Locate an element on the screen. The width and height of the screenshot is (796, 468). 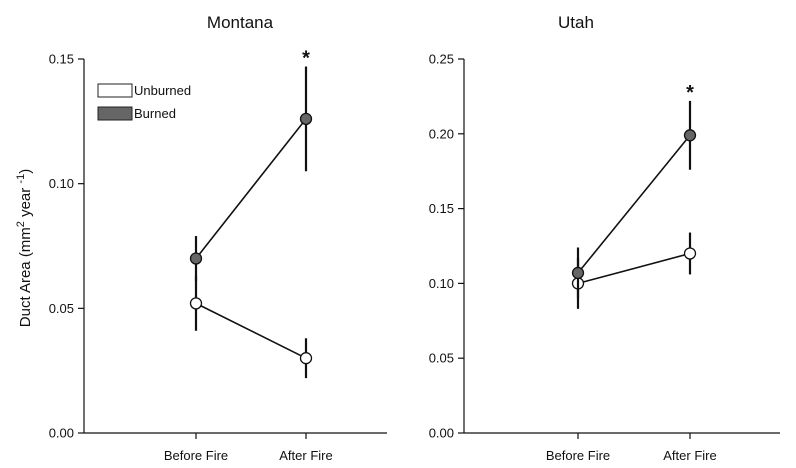
y-tick-label: 0.25 is located at coordinates (441, 59).